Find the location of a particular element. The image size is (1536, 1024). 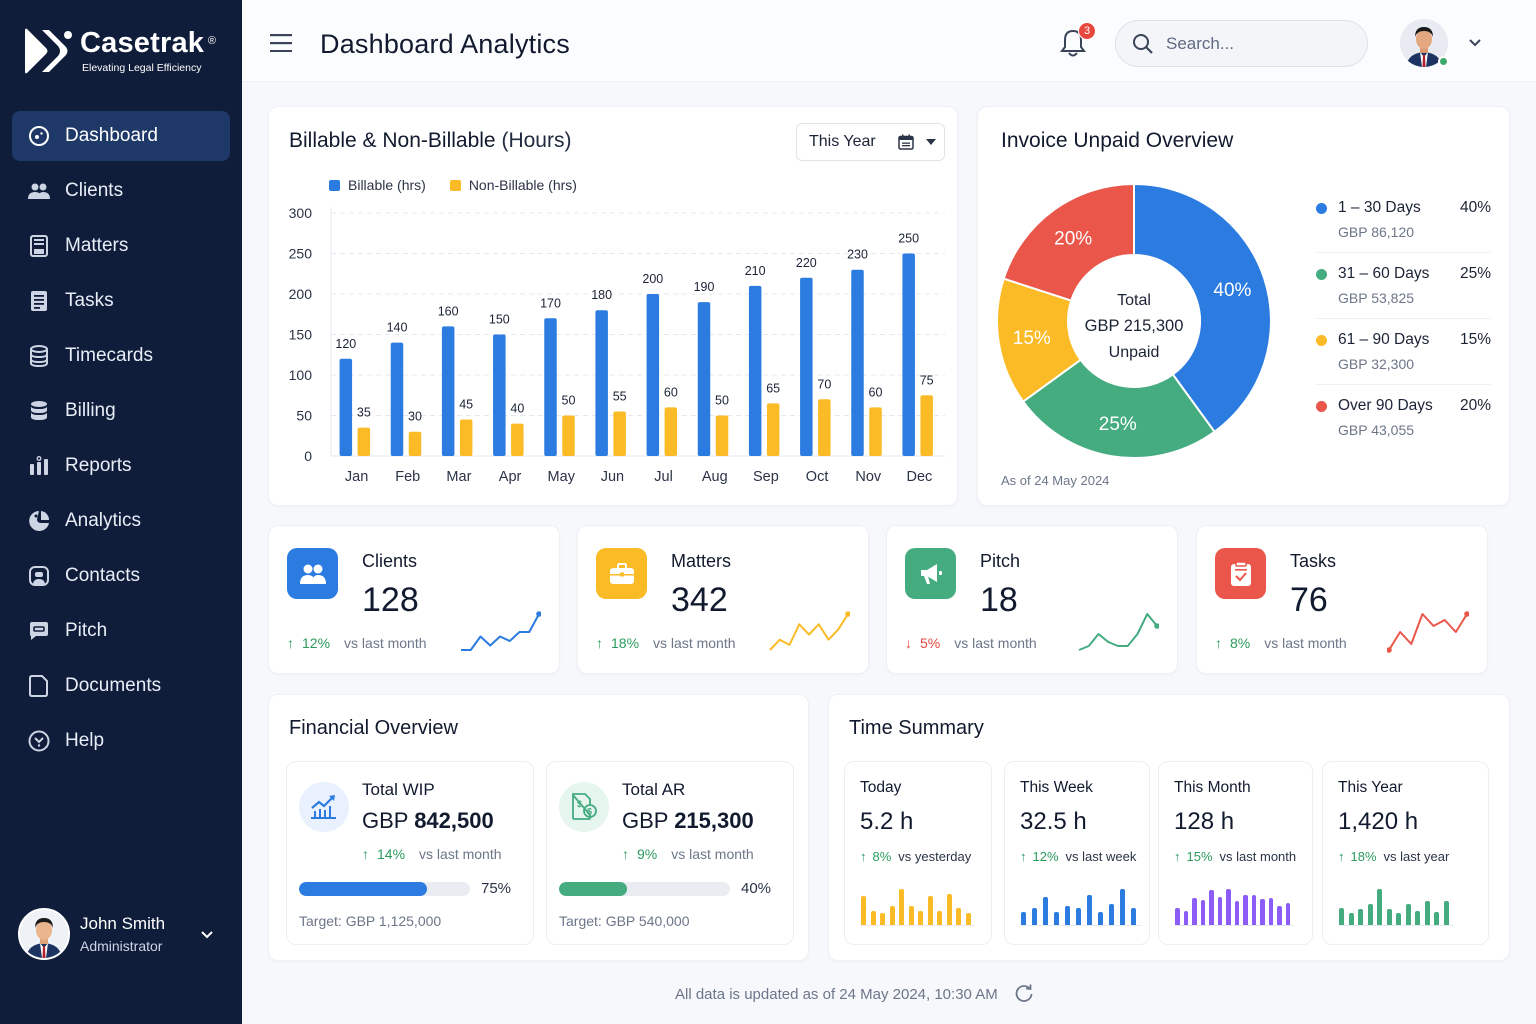

stat-card-matters: Matters 342 ↑ 18% vs last month is located at coordinates (723, 599).